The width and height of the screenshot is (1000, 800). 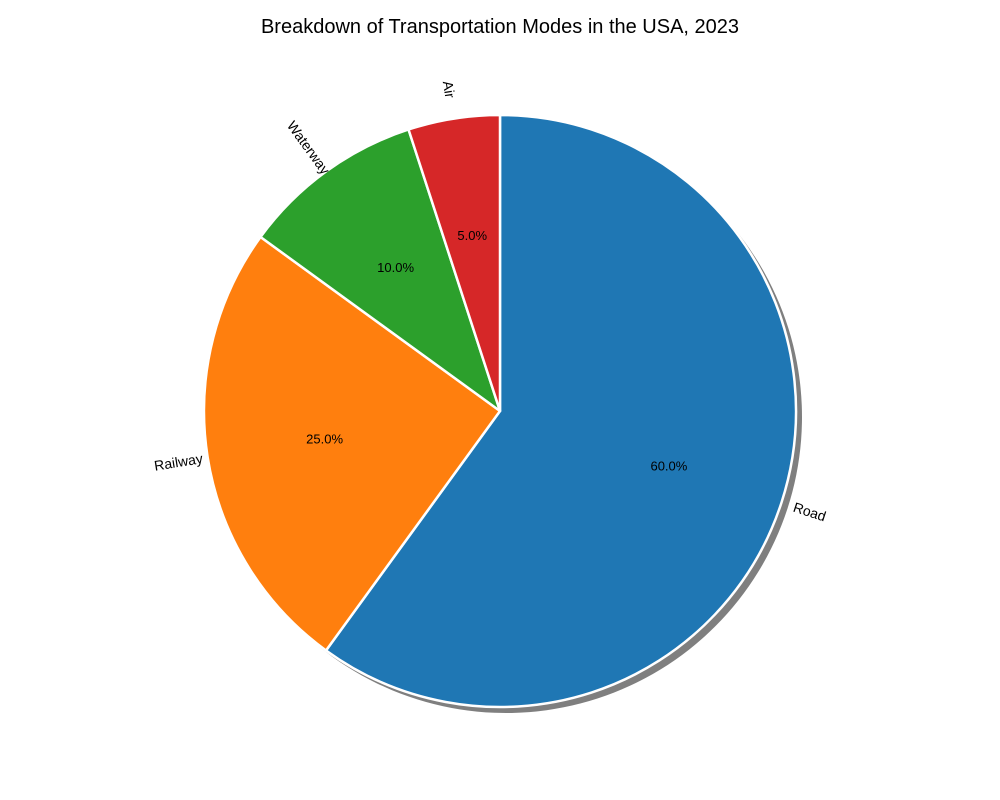 What do you see at coordinates (809, 512) in the screenshot?
I see `category-label-road: Road` at bounding box center [809, 512].